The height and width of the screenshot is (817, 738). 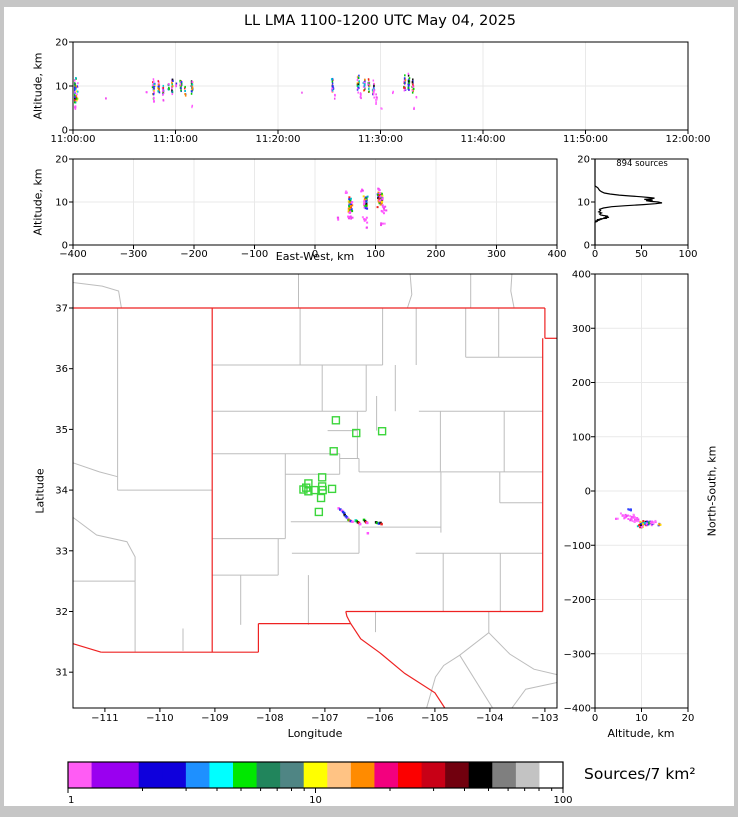 What do you see at coordinates (380, 21) in the screenshot?
I see `figure-title: LL LMA 1100-1200 UTC May 04, 2025` at bounding box center [380, 21].